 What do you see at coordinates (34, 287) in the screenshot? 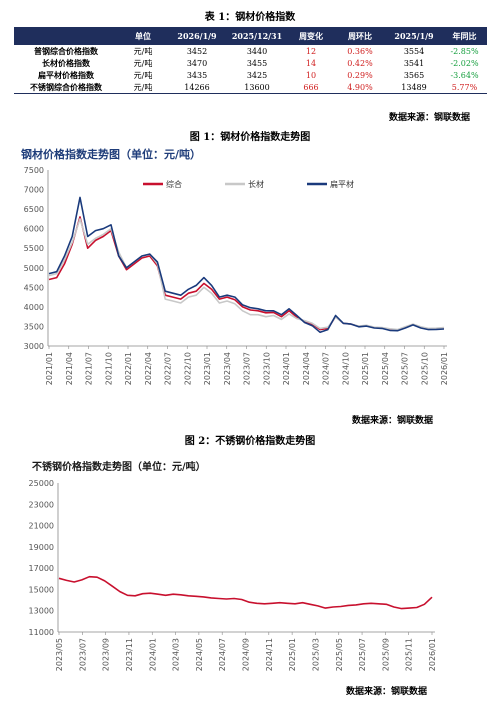
I see `y-tick-label: 4500` at bounding box center [34, 287].